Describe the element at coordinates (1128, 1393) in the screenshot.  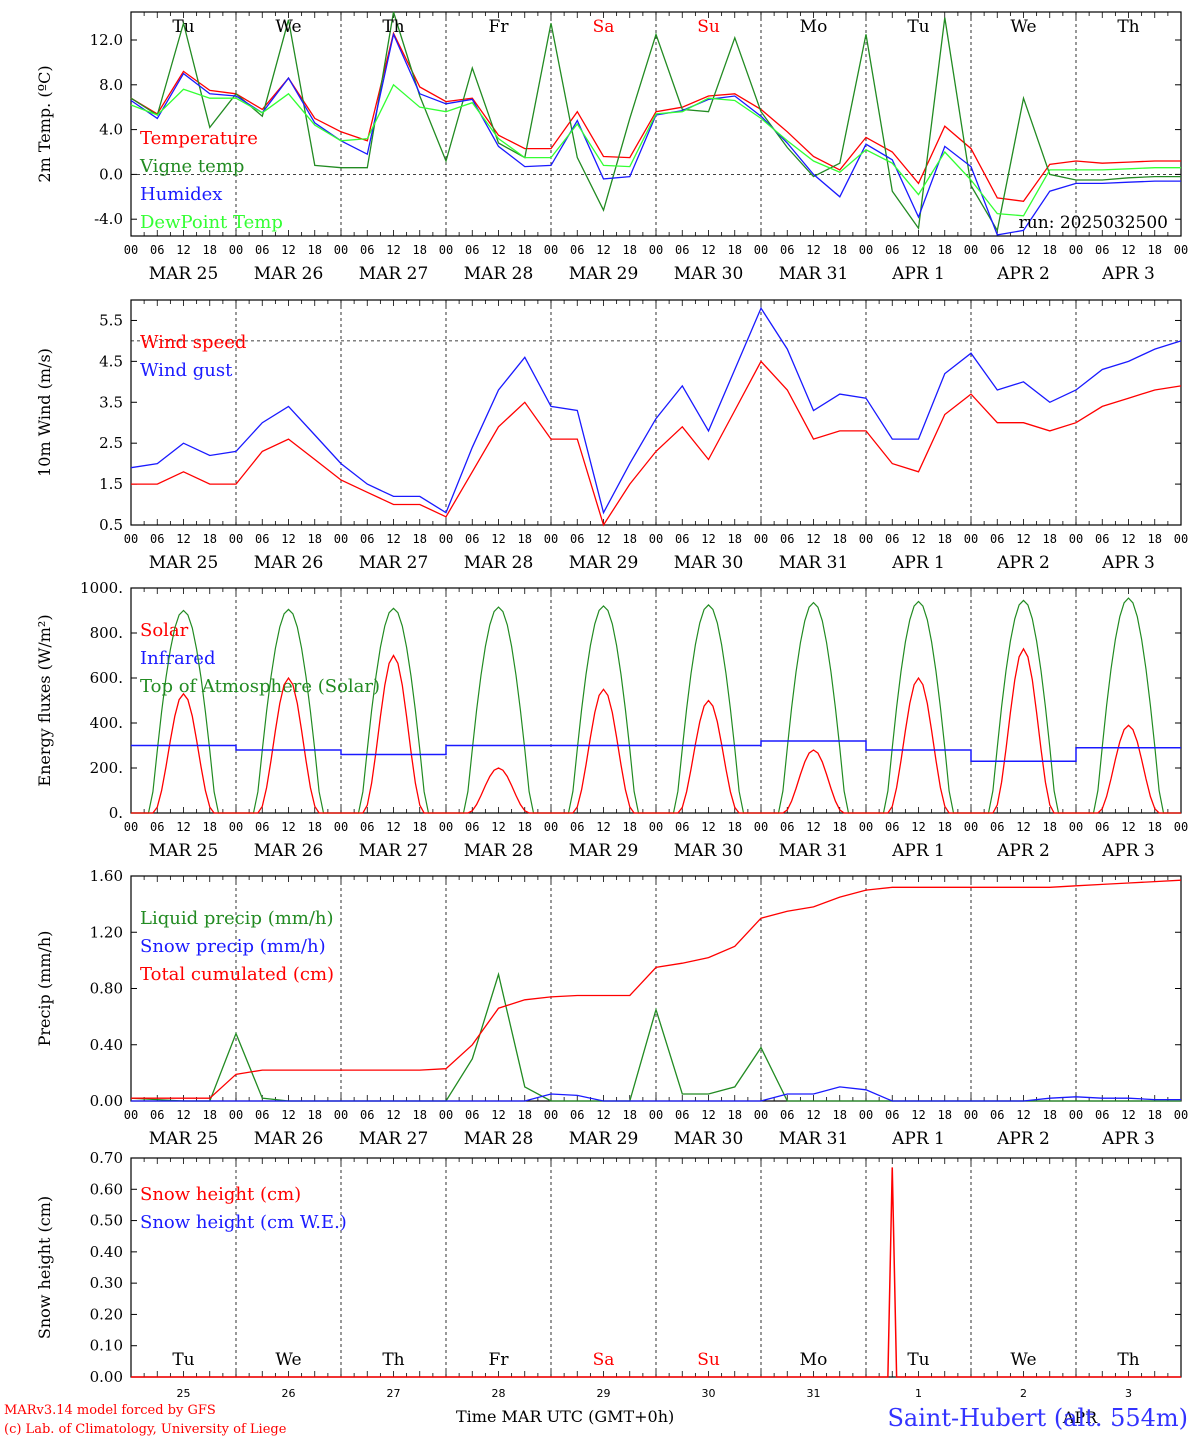
I see `day-number-label: 3` at that location.